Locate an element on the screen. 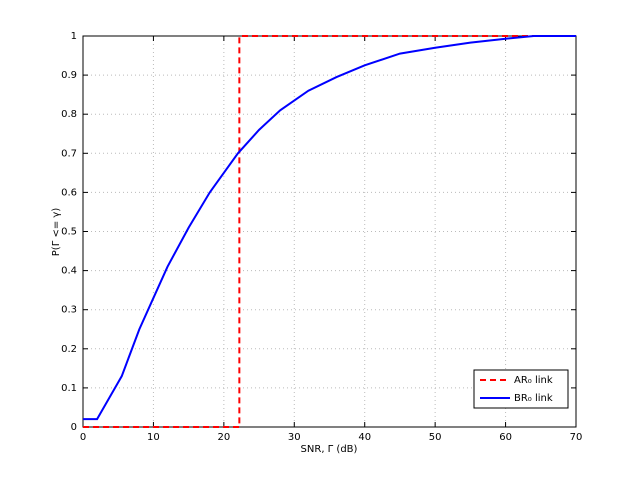  y-tick-label: 0.9 is located at coordinates (69, 75).